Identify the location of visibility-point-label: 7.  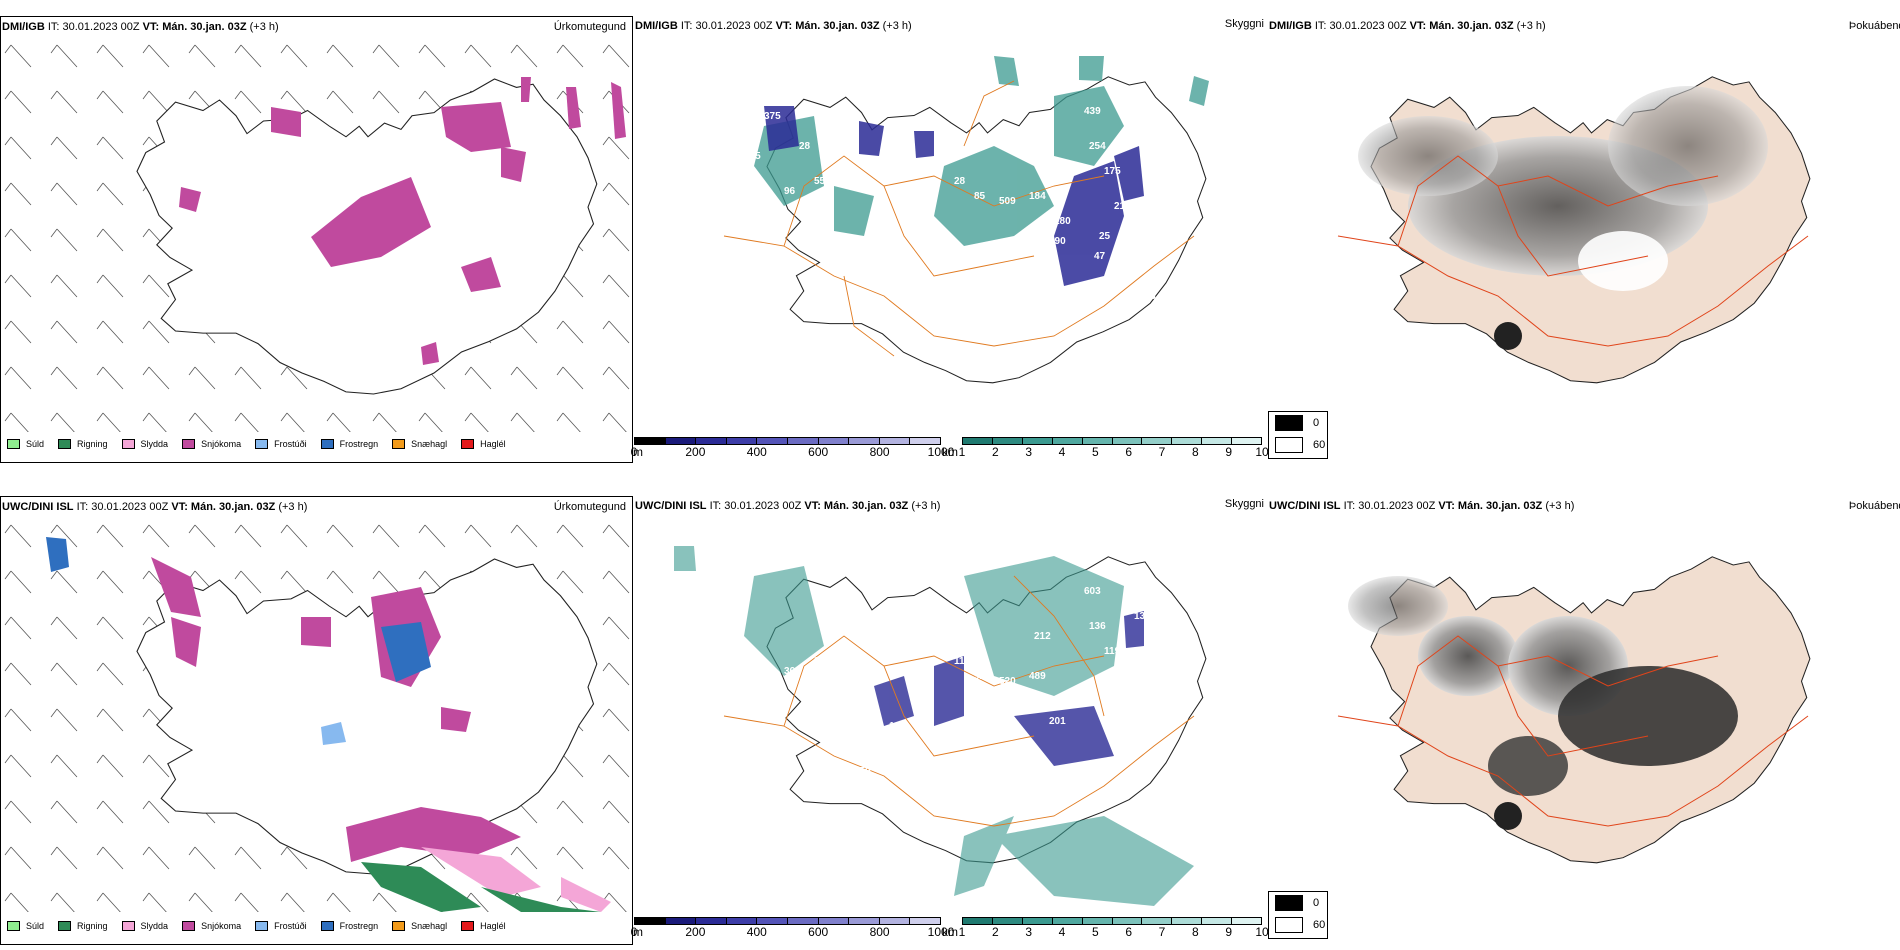
(857, 291).